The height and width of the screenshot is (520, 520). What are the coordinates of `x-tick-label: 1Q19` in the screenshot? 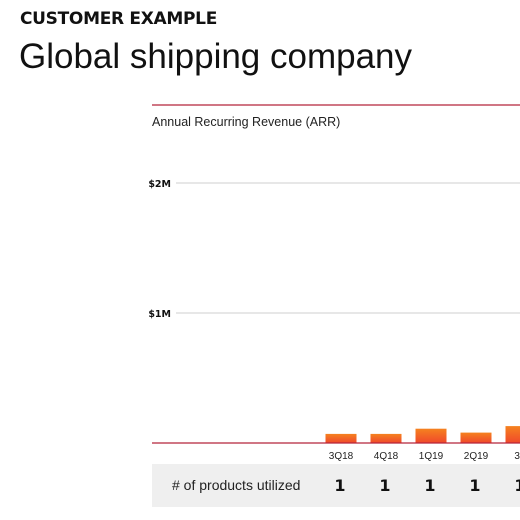 It's located at (431, 456).